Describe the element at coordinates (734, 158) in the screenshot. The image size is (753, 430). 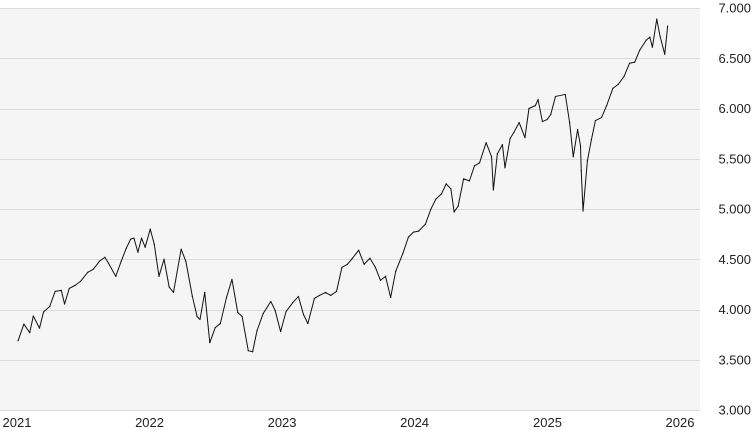
I see `y-tick-label: 5.500` at that location.